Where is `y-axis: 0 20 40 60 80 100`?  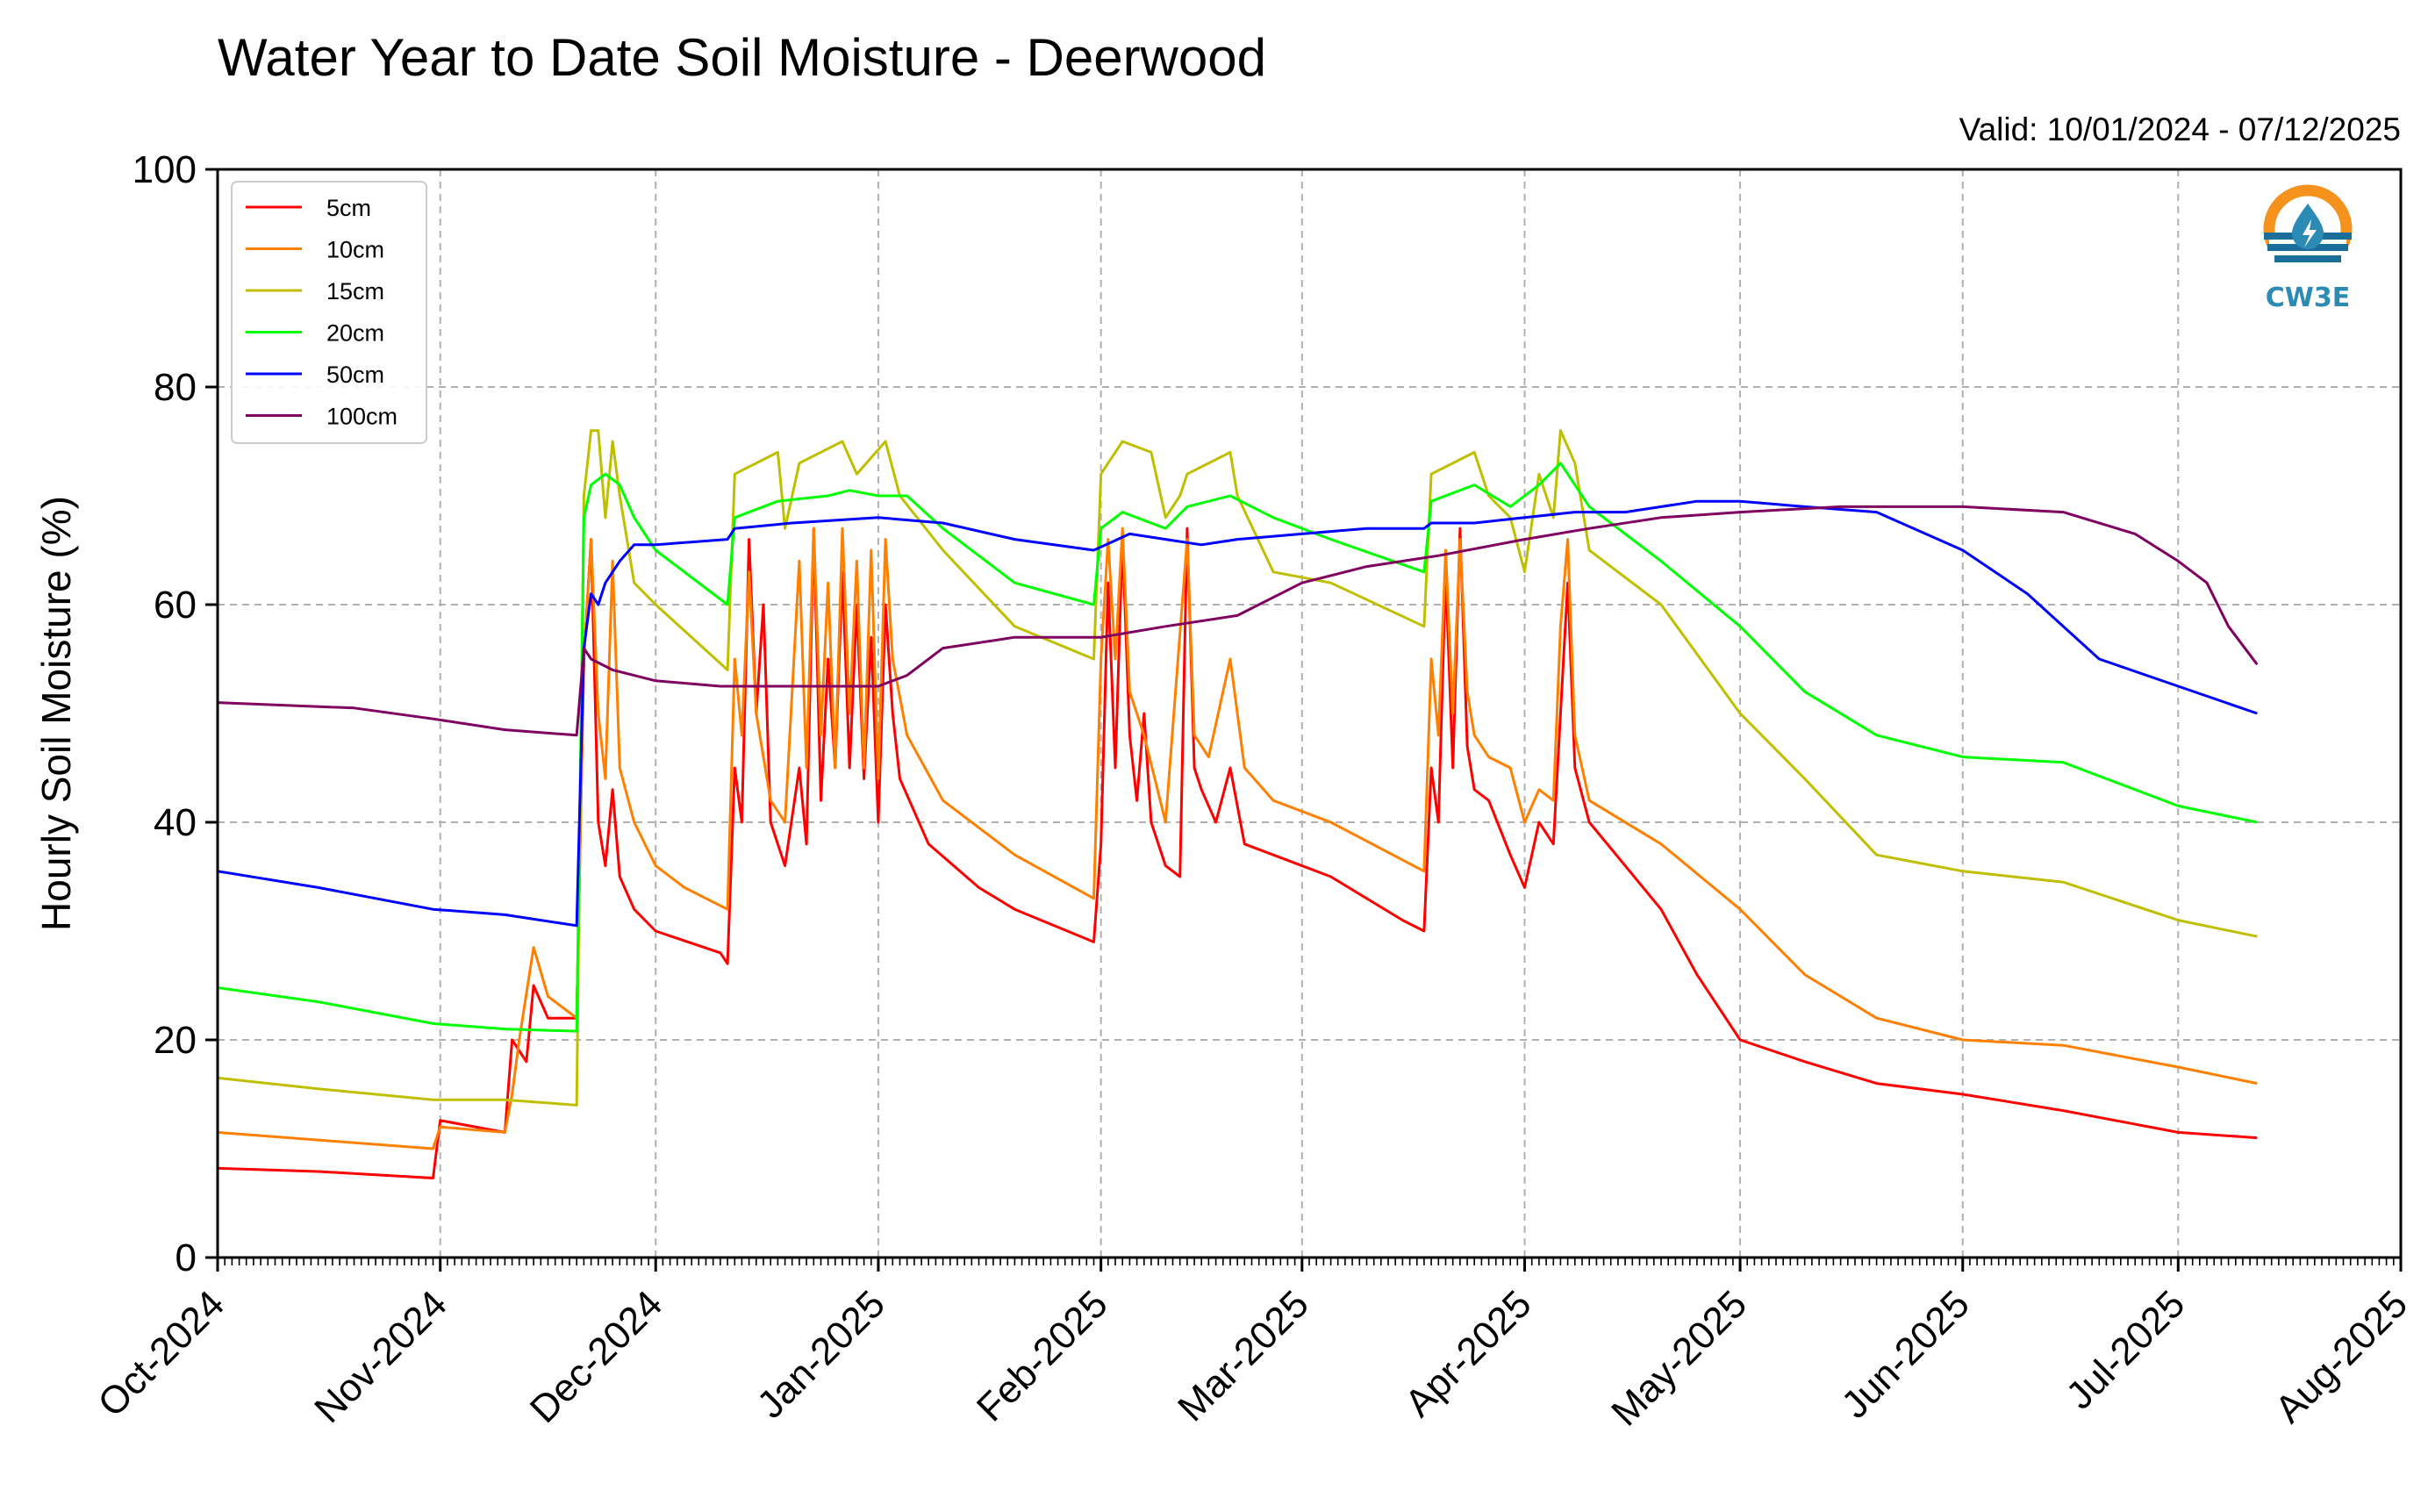 y-axis: 0 20 40 60 80 100 is located at coordinates (175, 713).